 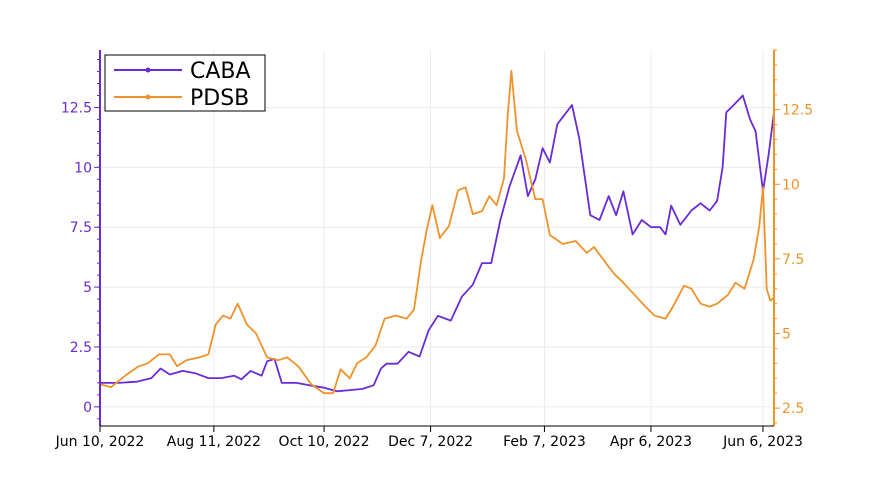 I want to click on legend-marker-pdsb, so click(x=148, y=97).